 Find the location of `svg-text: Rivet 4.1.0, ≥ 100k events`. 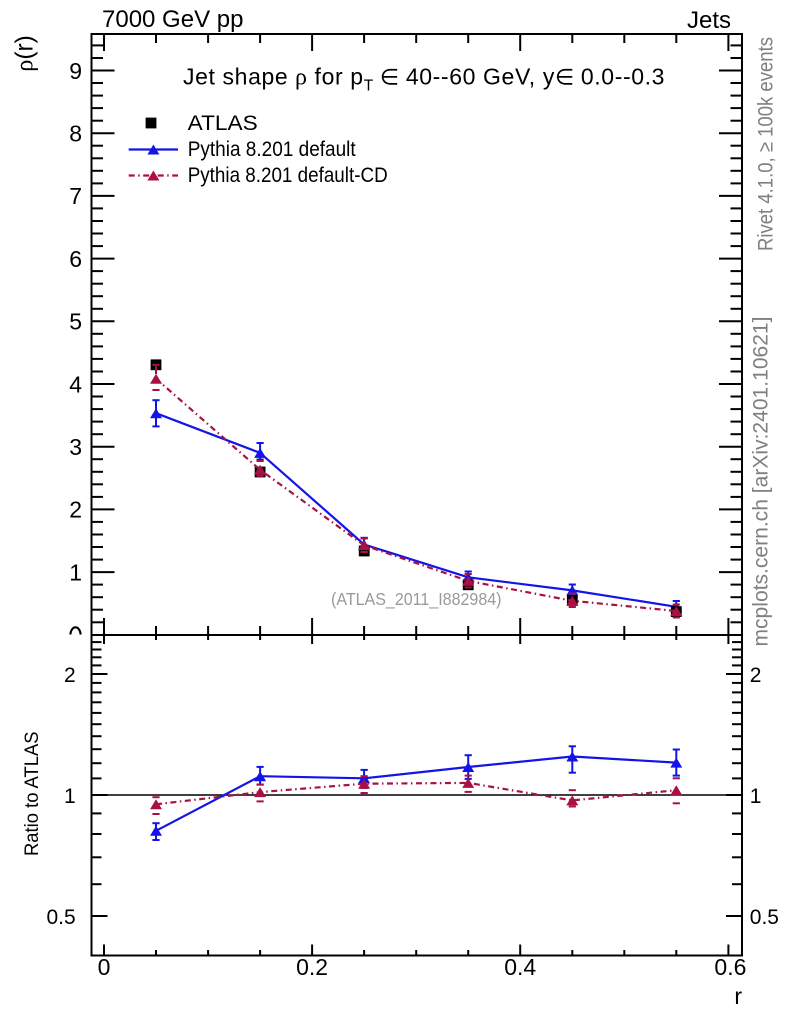

svg-text: Rivet 4.1.0, ≥ 100k events is located at coordinates (766, 144).